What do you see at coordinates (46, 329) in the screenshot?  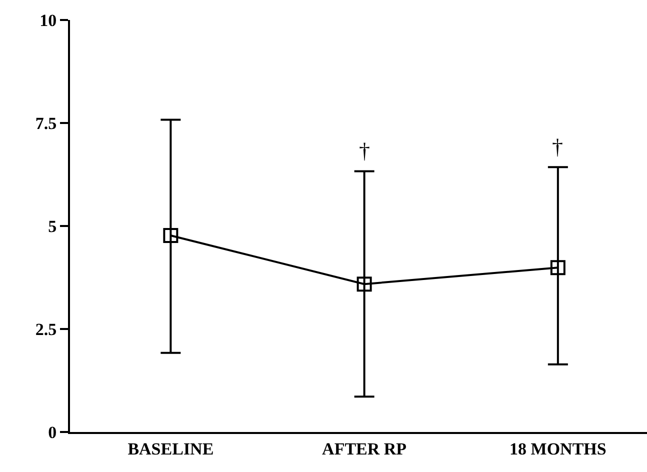 I see `y-tick-label: 2.5` at bounding box center [46, 329].